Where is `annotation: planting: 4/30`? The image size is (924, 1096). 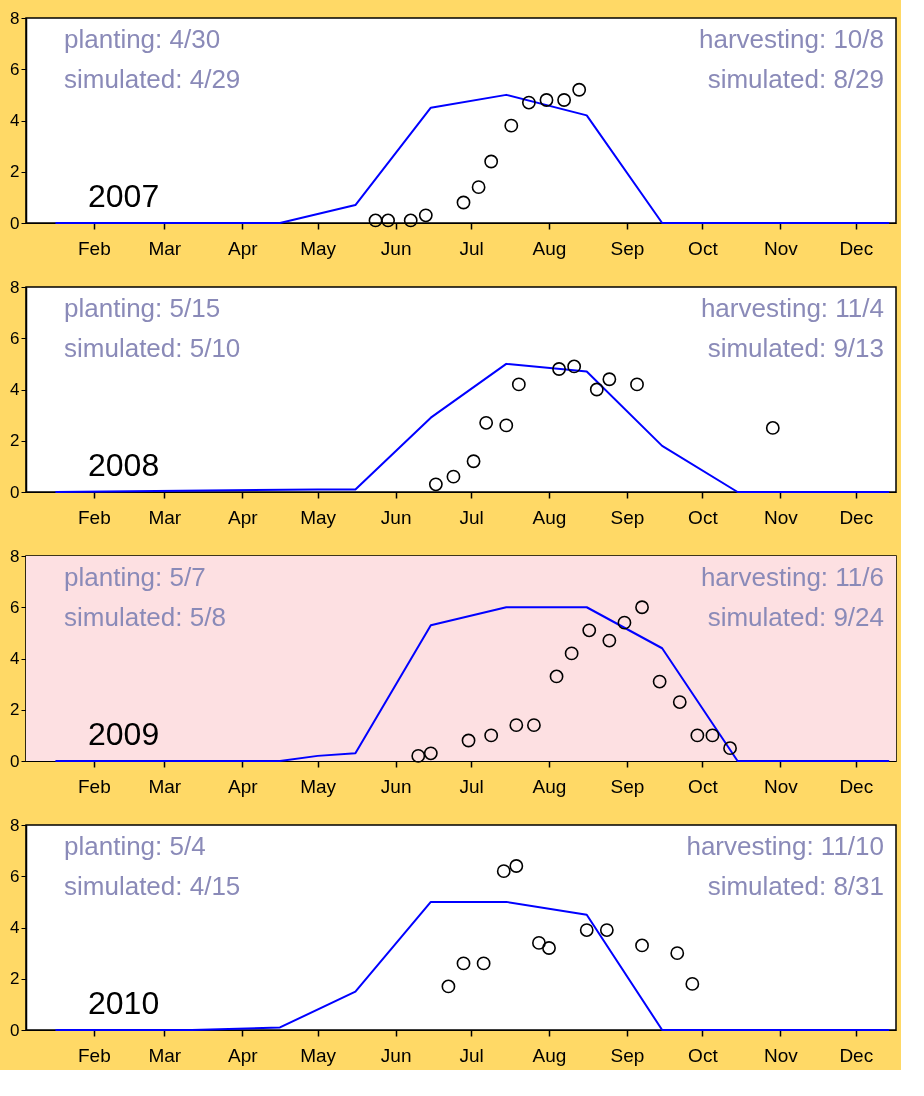 annotation: planting: 4/30 is located at coordinates (142, 39).